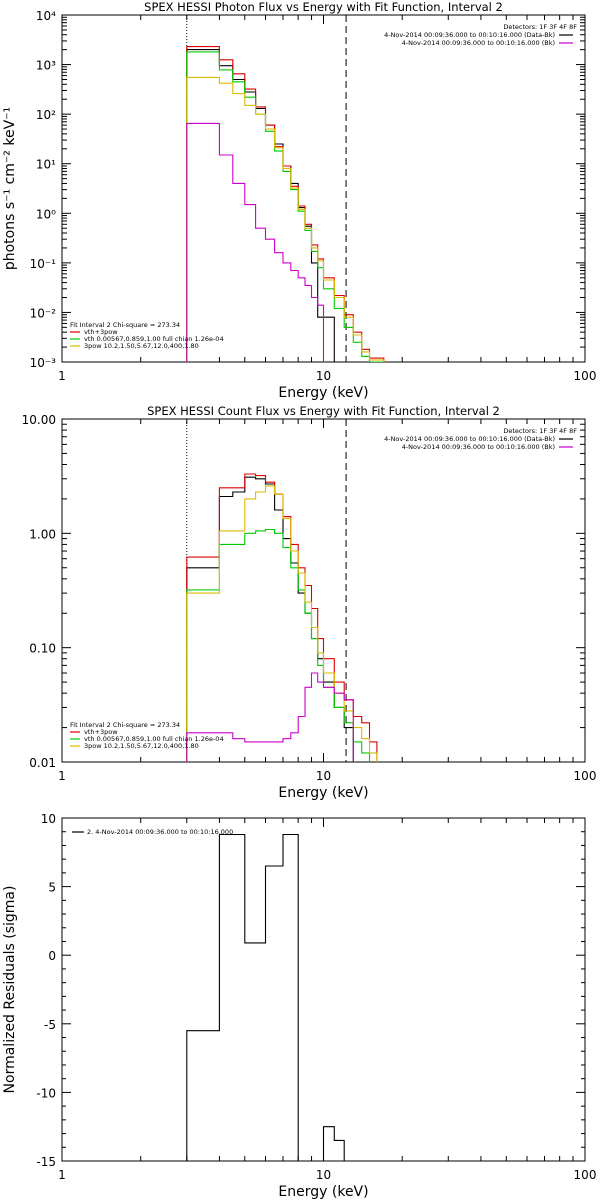 This screenshot has height=1200, width=600. I want to click on y-tick-label: 10⁻², so click(43, 313).